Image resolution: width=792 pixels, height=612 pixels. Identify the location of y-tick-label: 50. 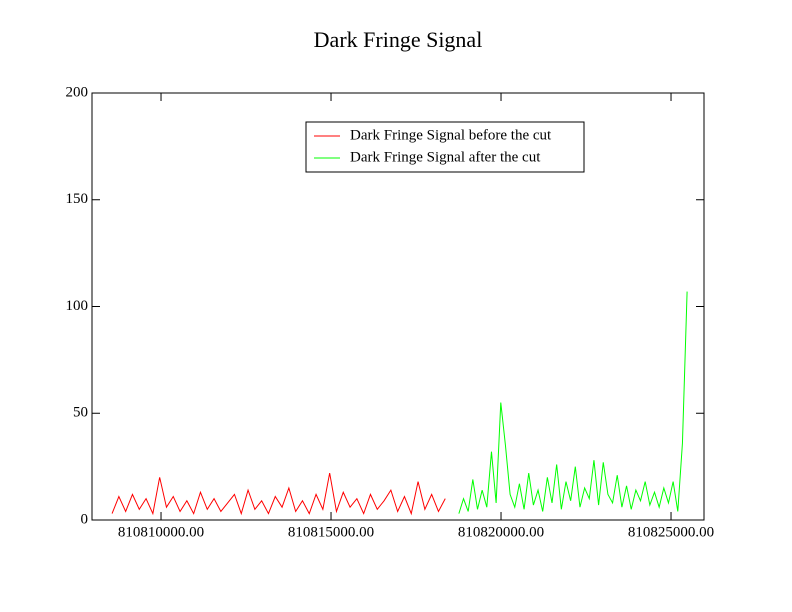
(80, 413).